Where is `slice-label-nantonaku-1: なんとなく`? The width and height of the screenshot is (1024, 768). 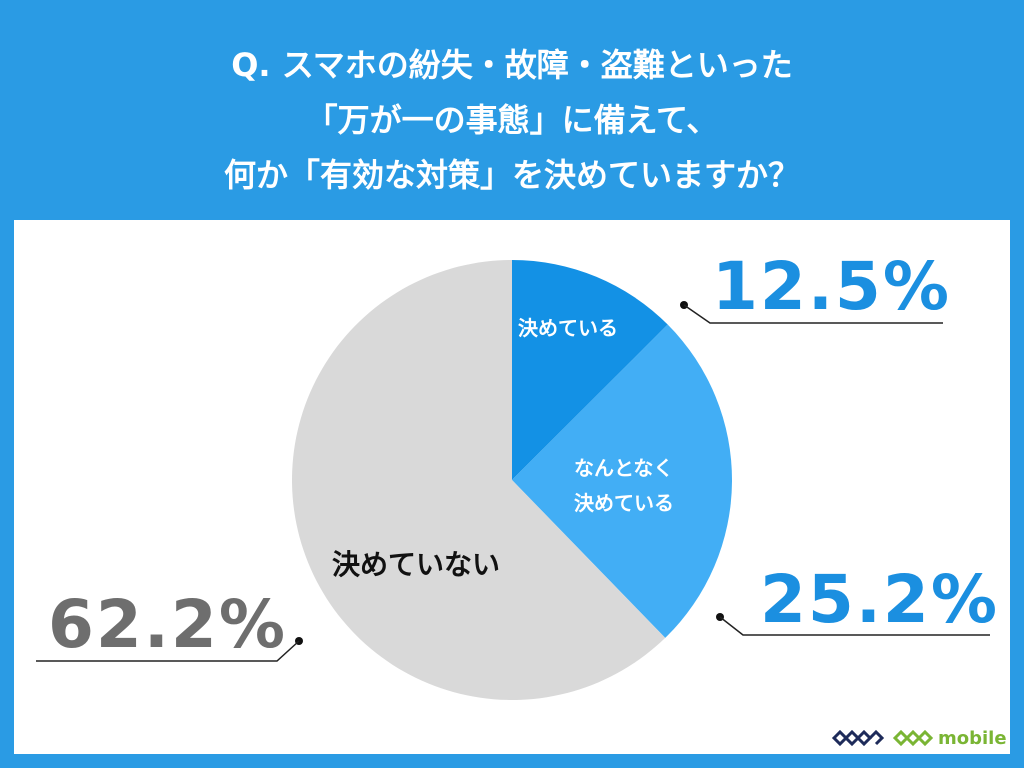
slice-label-nantonaku-1: なんとなく is located at coordinates (624, 468).